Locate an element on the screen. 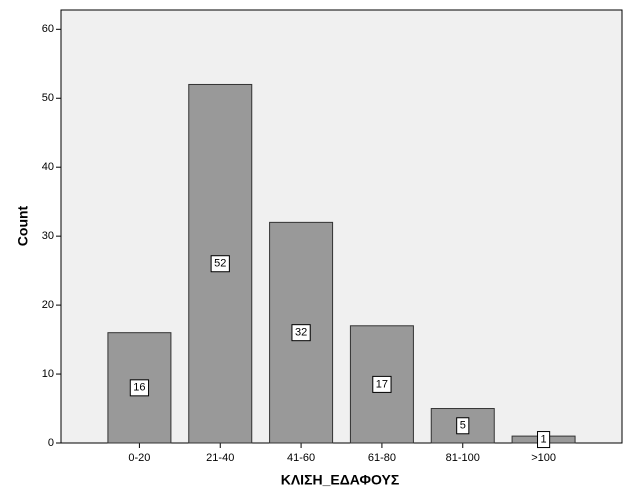 Image resolution: width=629 pixels, height=504 pixels. y-tick-label: 30 is located at coordinates (48, 236).